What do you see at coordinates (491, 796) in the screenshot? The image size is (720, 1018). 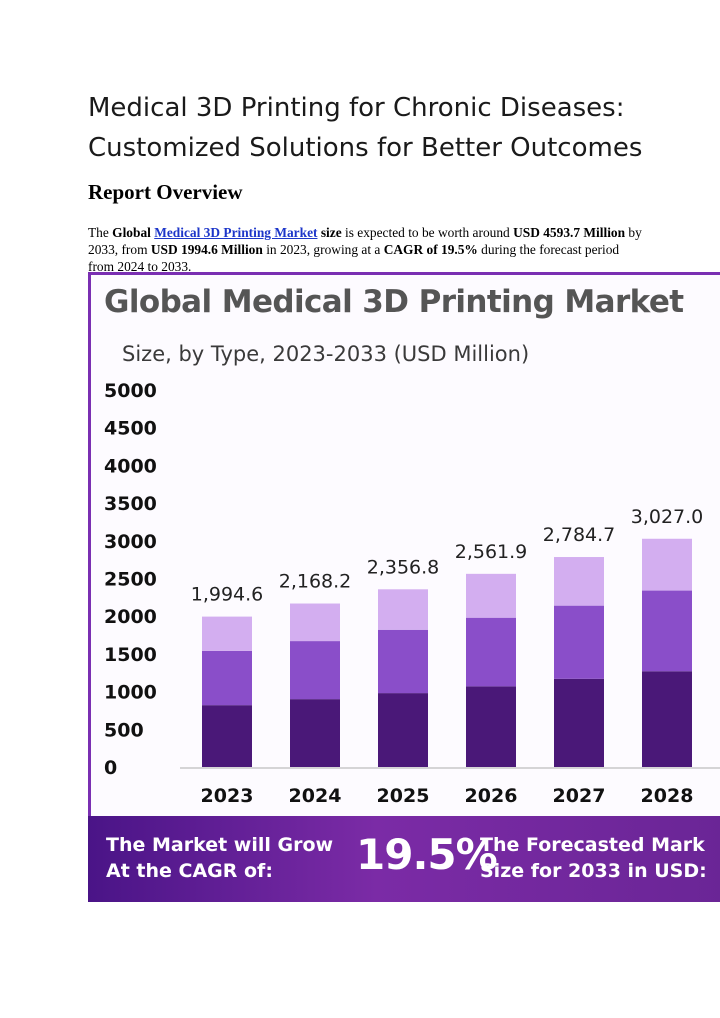 I see `x-tick-label: 2026` at bounding box center [491, 796].